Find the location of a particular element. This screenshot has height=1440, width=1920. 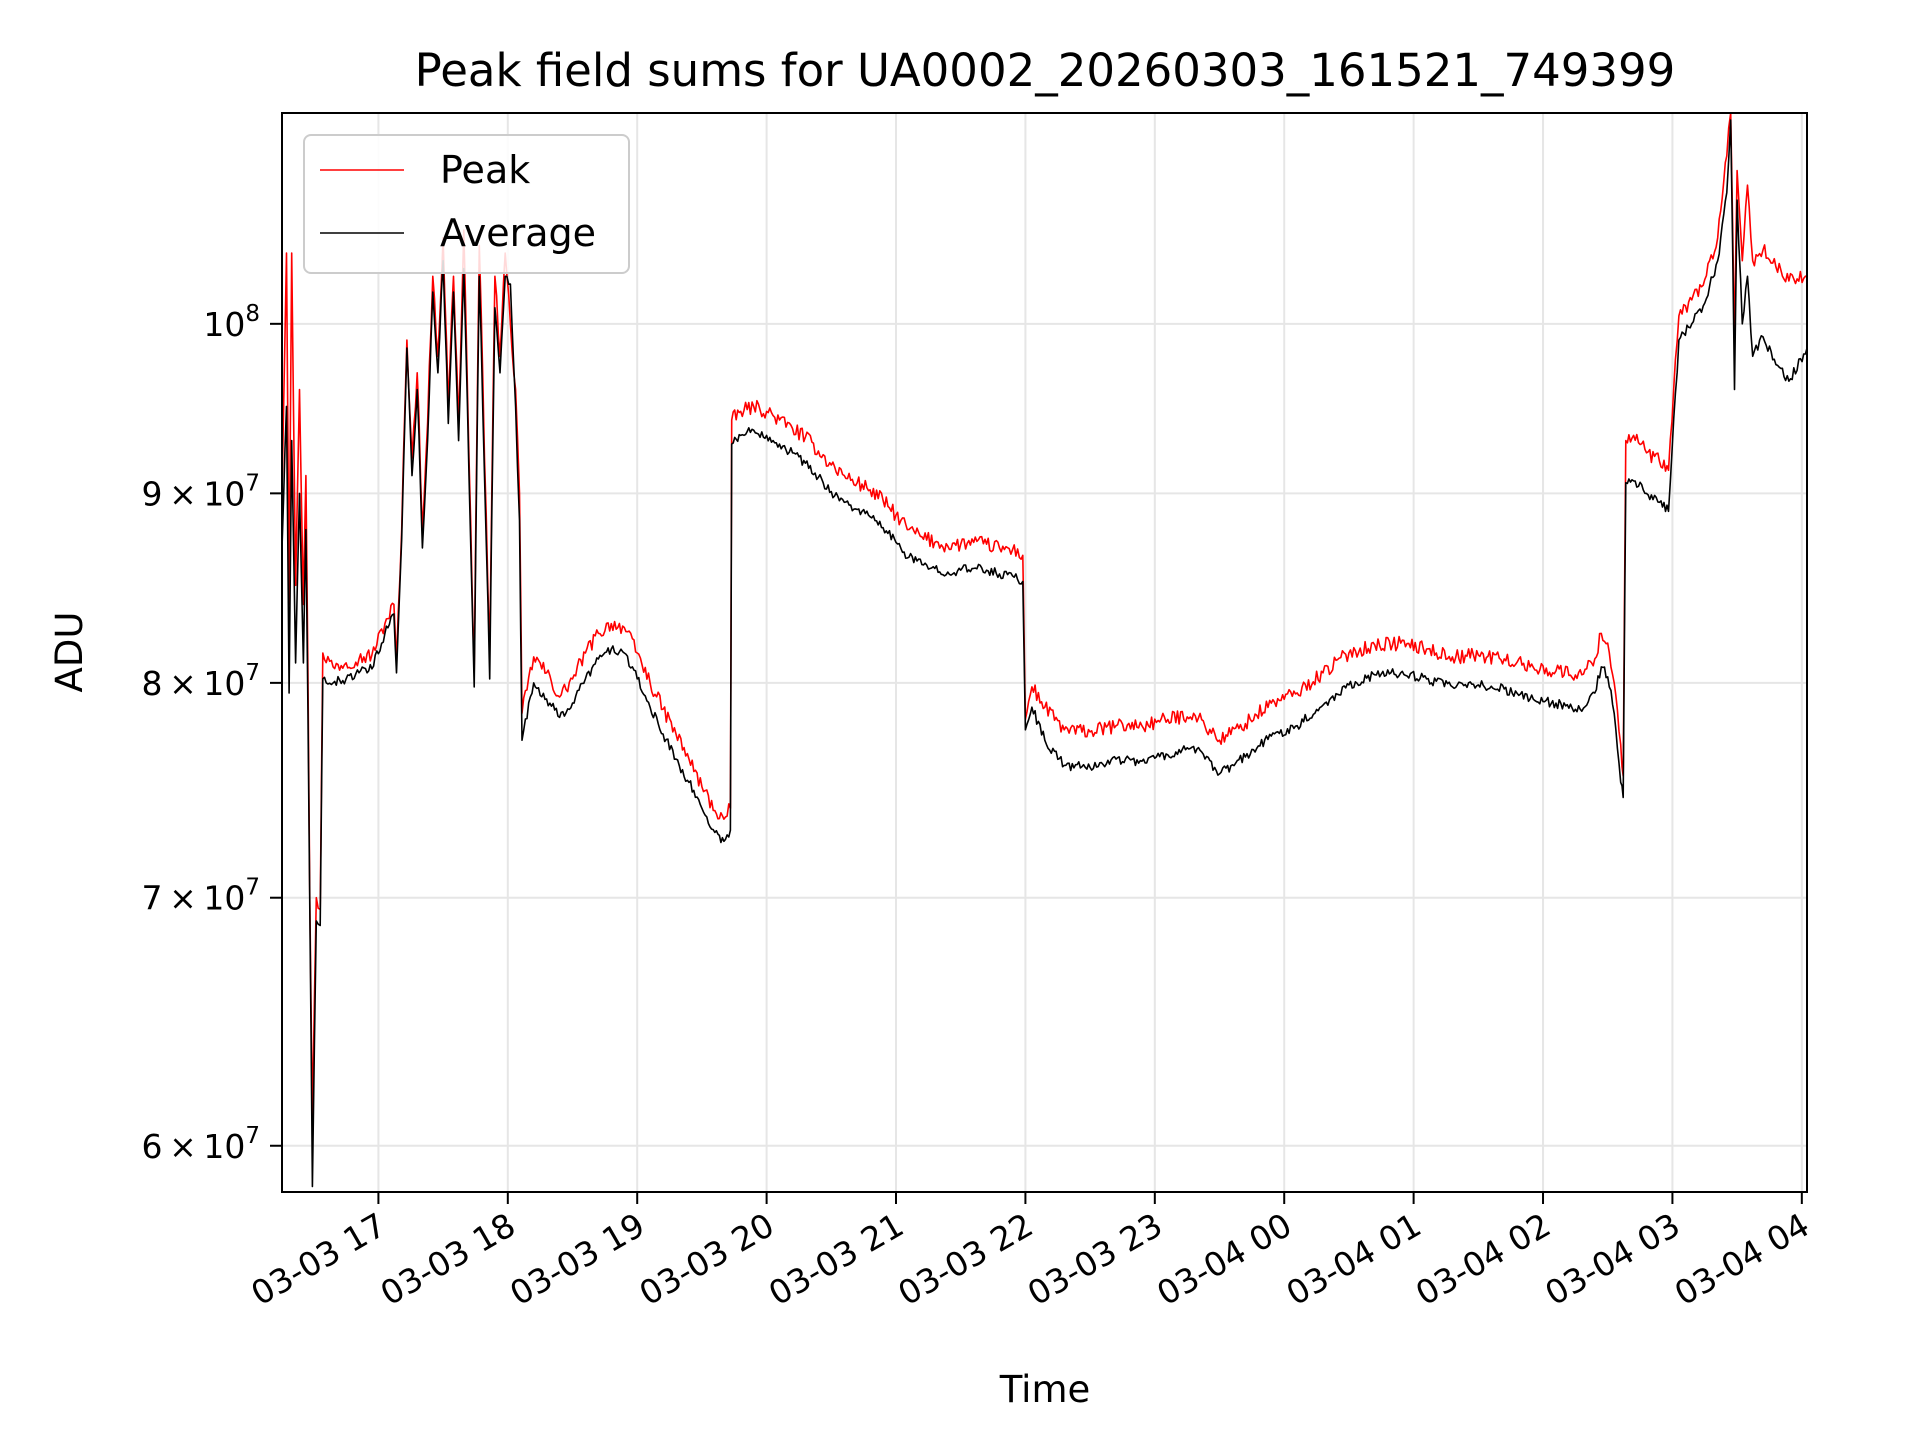

y-axis-ticks: 6 × 107 7 × 107 8 × 107 9 × 107 108 is located at coordinates (212, 733).